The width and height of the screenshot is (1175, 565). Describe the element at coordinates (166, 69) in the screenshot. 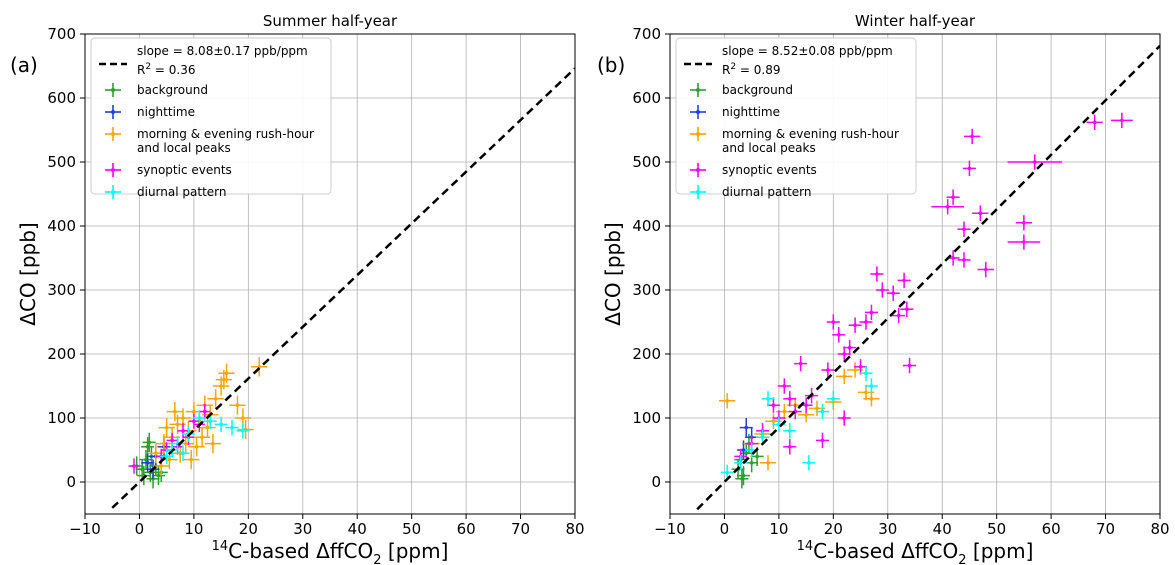

I see `legend-r2-label: R2 = 0.36` at that location.